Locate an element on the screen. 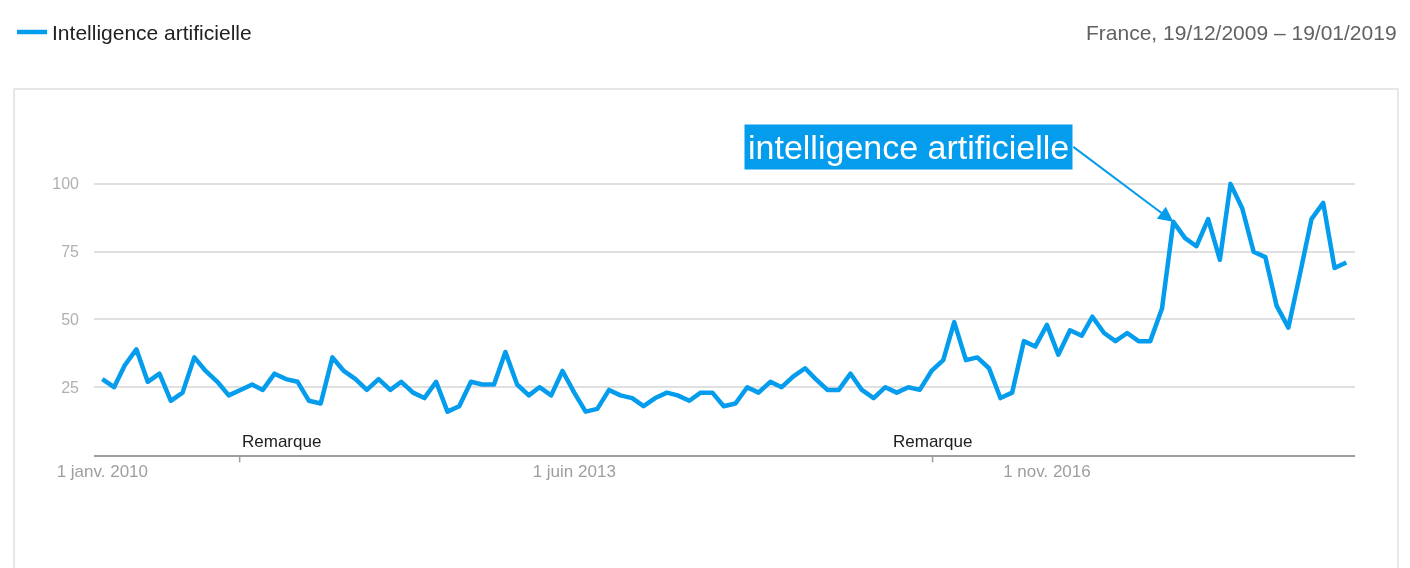 The width and height of the screenshot is (1410, 568). x-tick-label: 1 nov. 2016 is located at coordinates (1047, 472).